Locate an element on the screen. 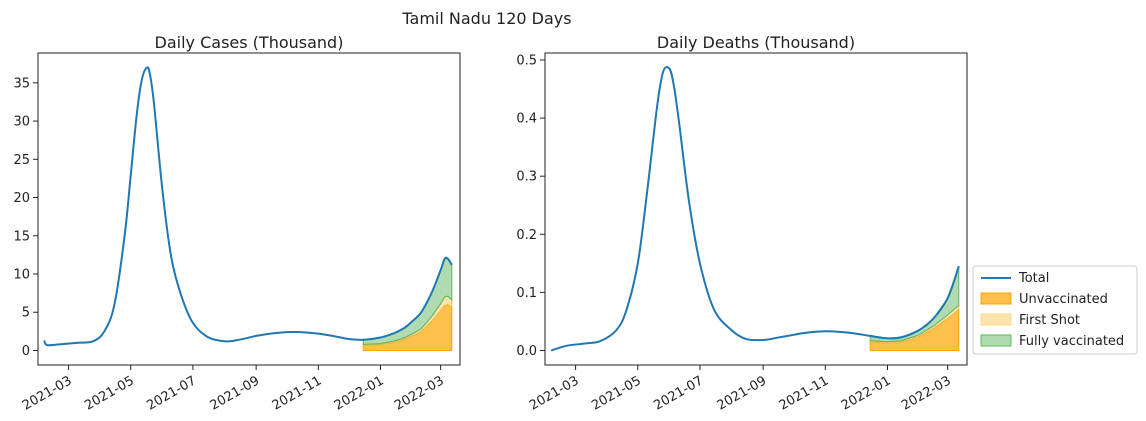  figure-title: Tamil Nadu 120 Days is located at coordinates (486, 18).